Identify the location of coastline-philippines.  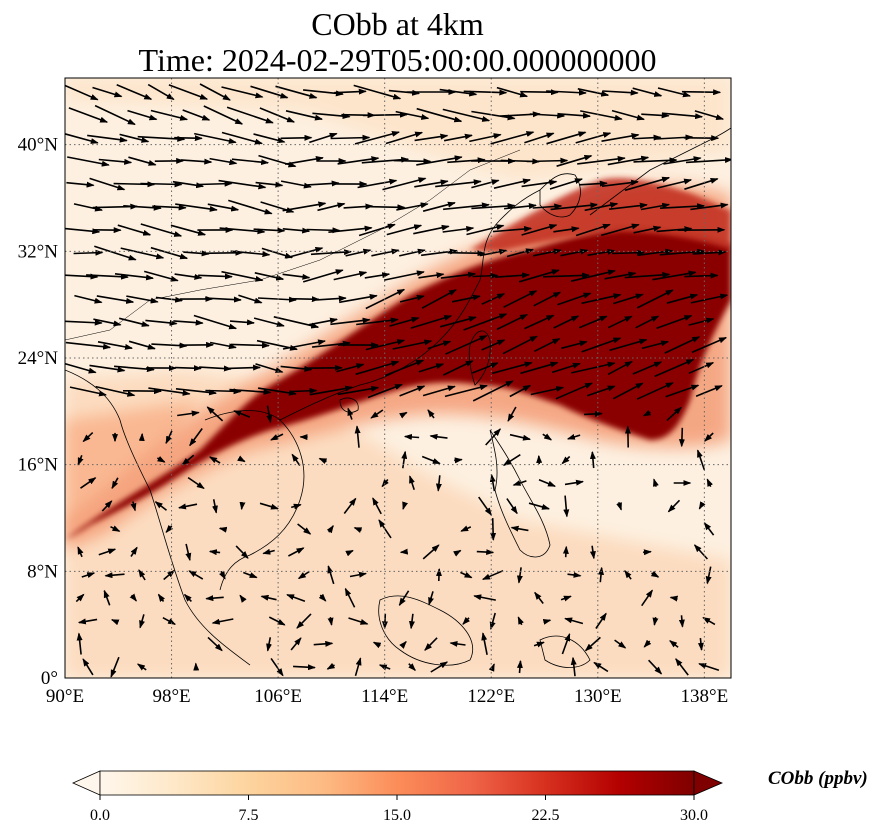
(520, 493).